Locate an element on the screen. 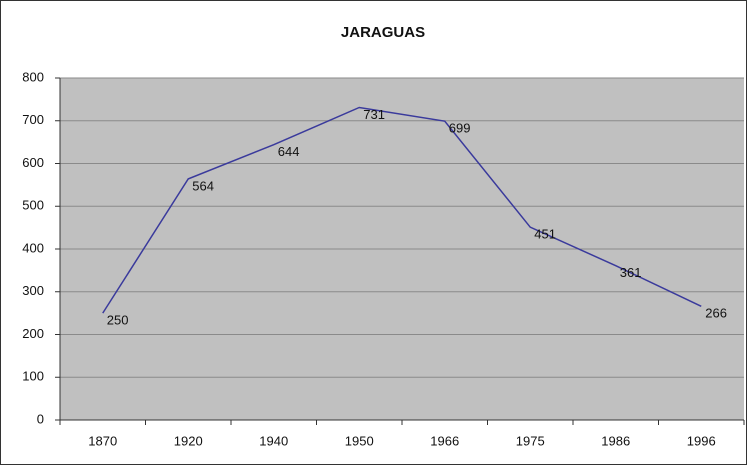 The height and width of the screenshot is (471, 748). chart-title: JARAGUAS is located at coordinates (383, 32).